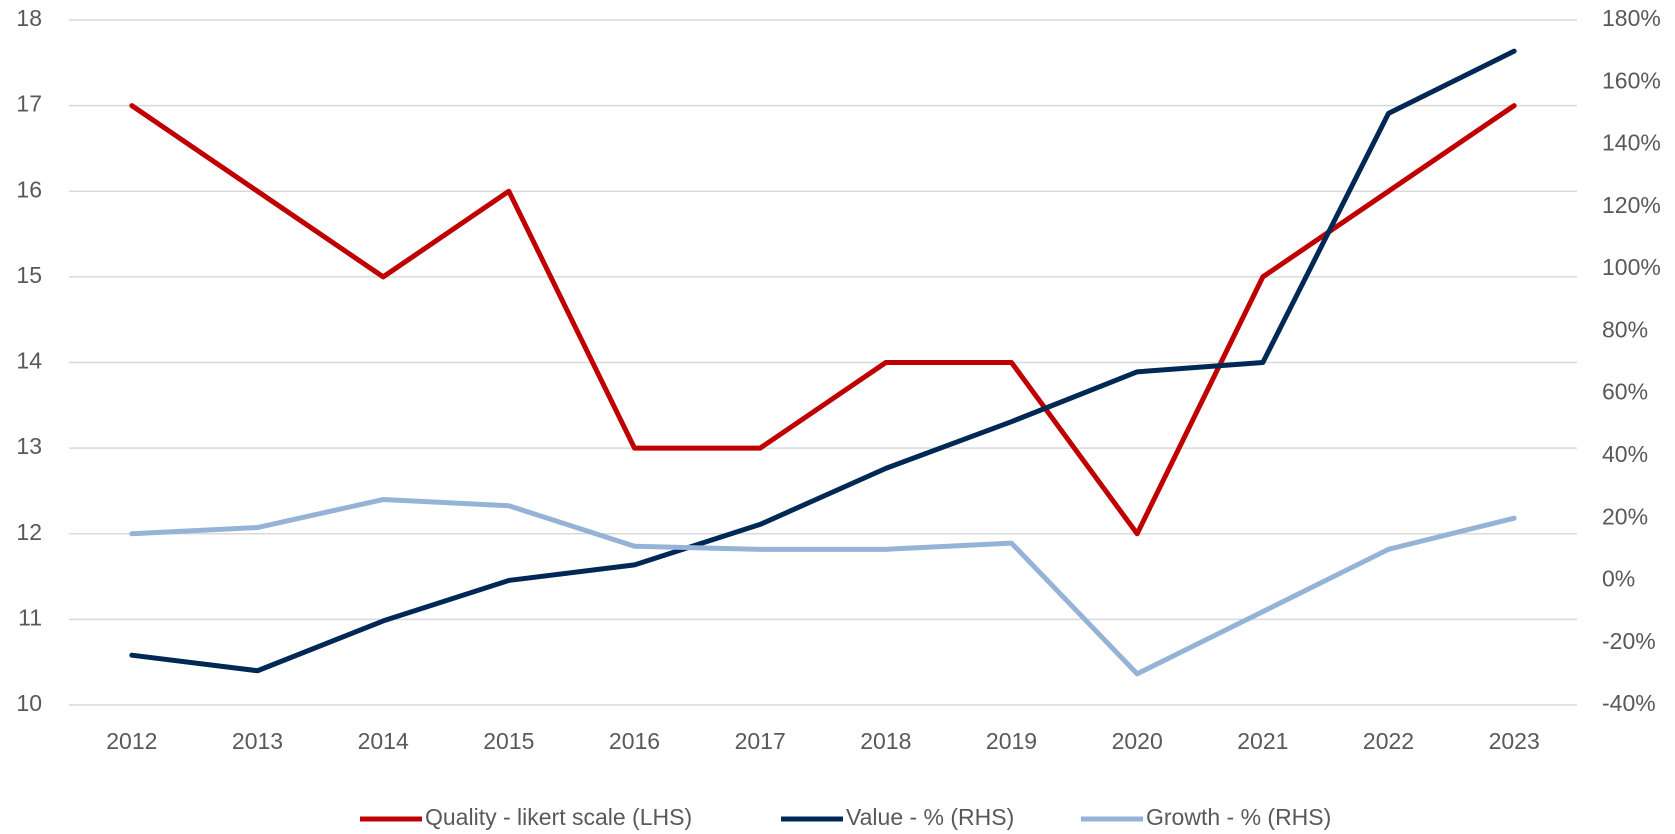 This screenshot has height=834, width=1675. What do you see at coordinates (29, 189) in the screenshot?
I see `y-tick-label: 16` at bounding box center [29, 189].